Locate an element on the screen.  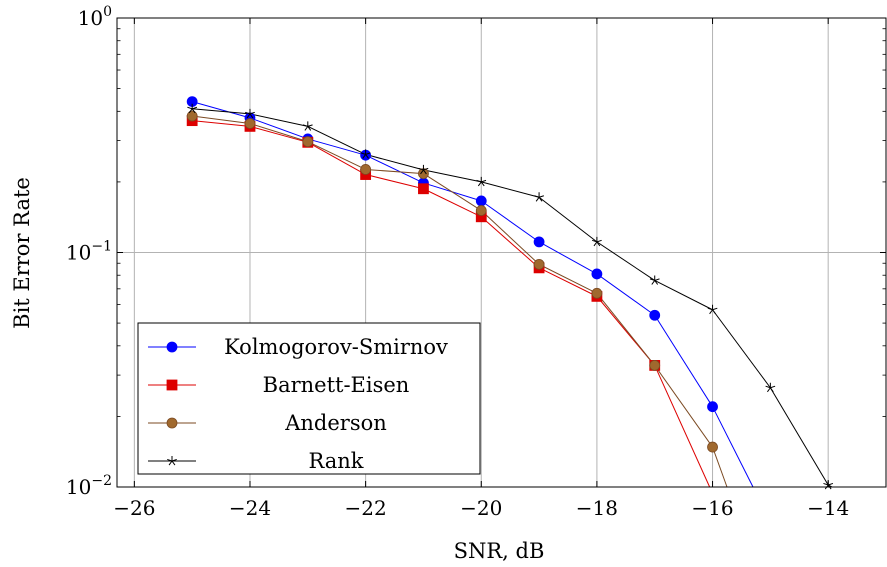
x-tick-label: −24 is located at coordinates (250, 508).